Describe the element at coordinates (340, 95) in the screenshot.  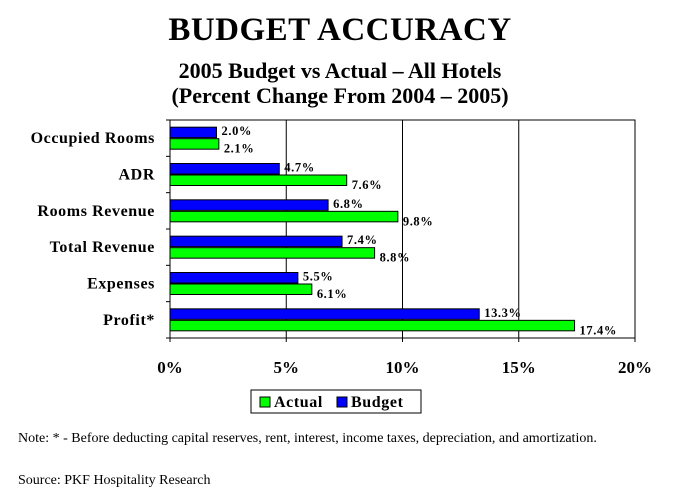
I see `chart-subtitle-2: (Percent Change From 2004 – 2005)` at that location.